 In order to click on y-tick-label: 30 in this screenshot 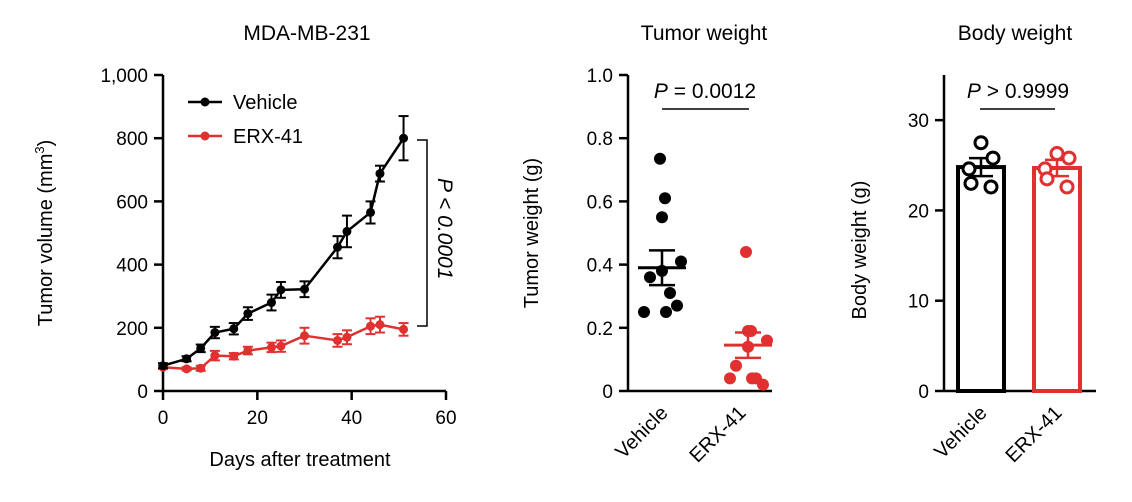, I will do `click(918, 121)`.